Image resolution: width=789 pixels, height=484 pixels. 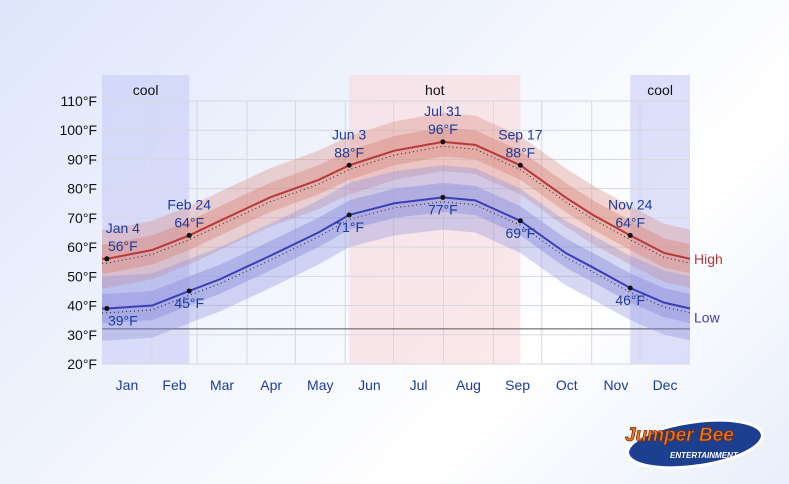 What do you see at coordinates (123, 228) in the screenshot?
I see `annotation-date: Jan 4` at bounding box center [123, 228].